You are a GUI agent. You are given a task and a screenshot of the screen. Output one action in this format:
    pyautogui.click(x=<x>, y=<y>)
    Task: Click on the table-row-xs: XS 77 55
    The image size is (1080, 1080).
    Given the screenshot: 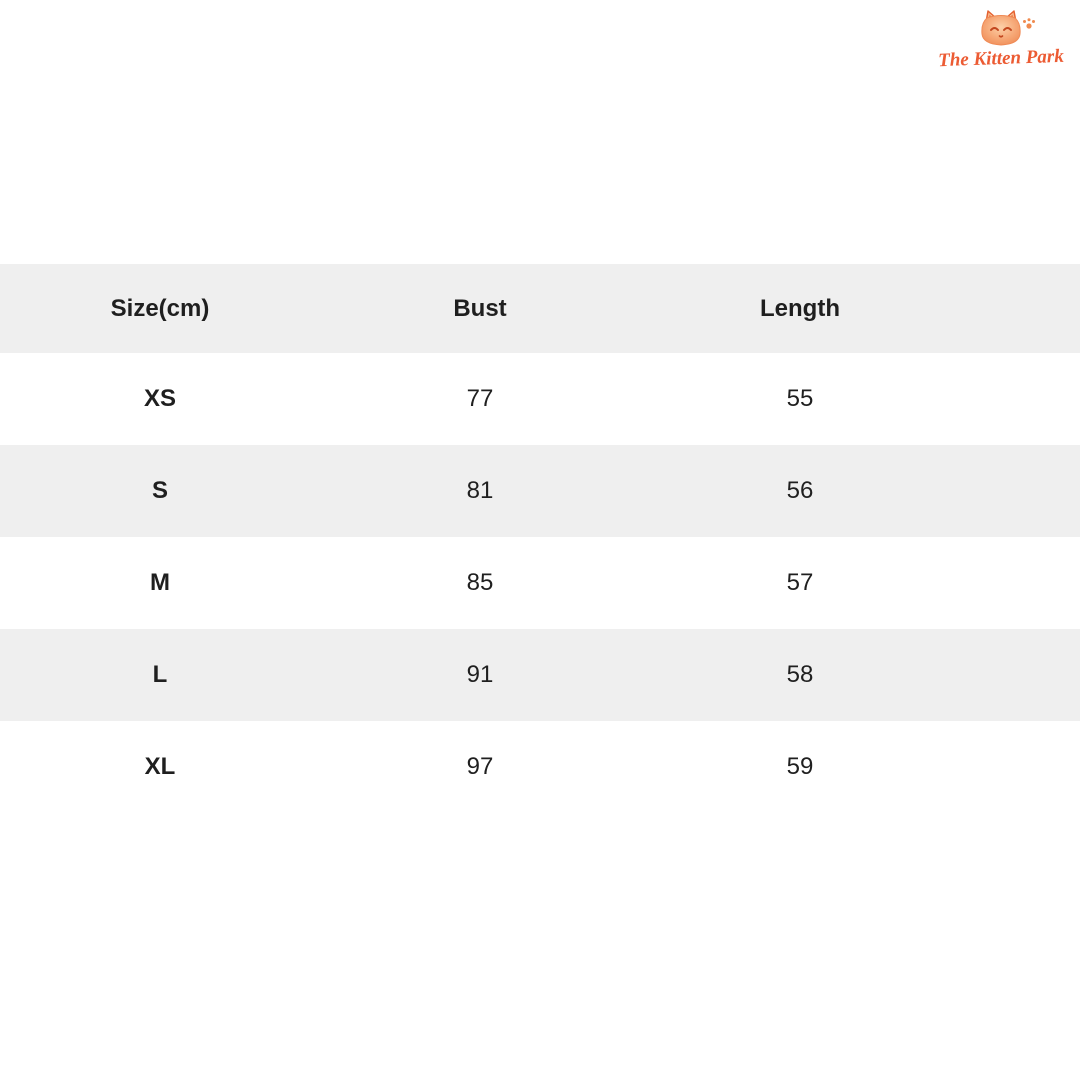 What is the action you would take?
    pyautogui.click(x=540, y=399)
    